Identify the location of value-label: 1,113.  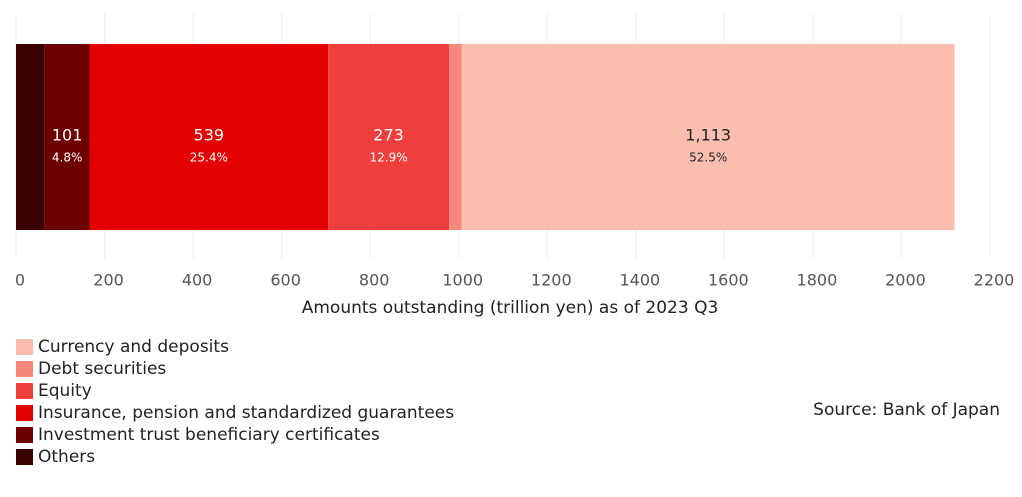
(708, 135).